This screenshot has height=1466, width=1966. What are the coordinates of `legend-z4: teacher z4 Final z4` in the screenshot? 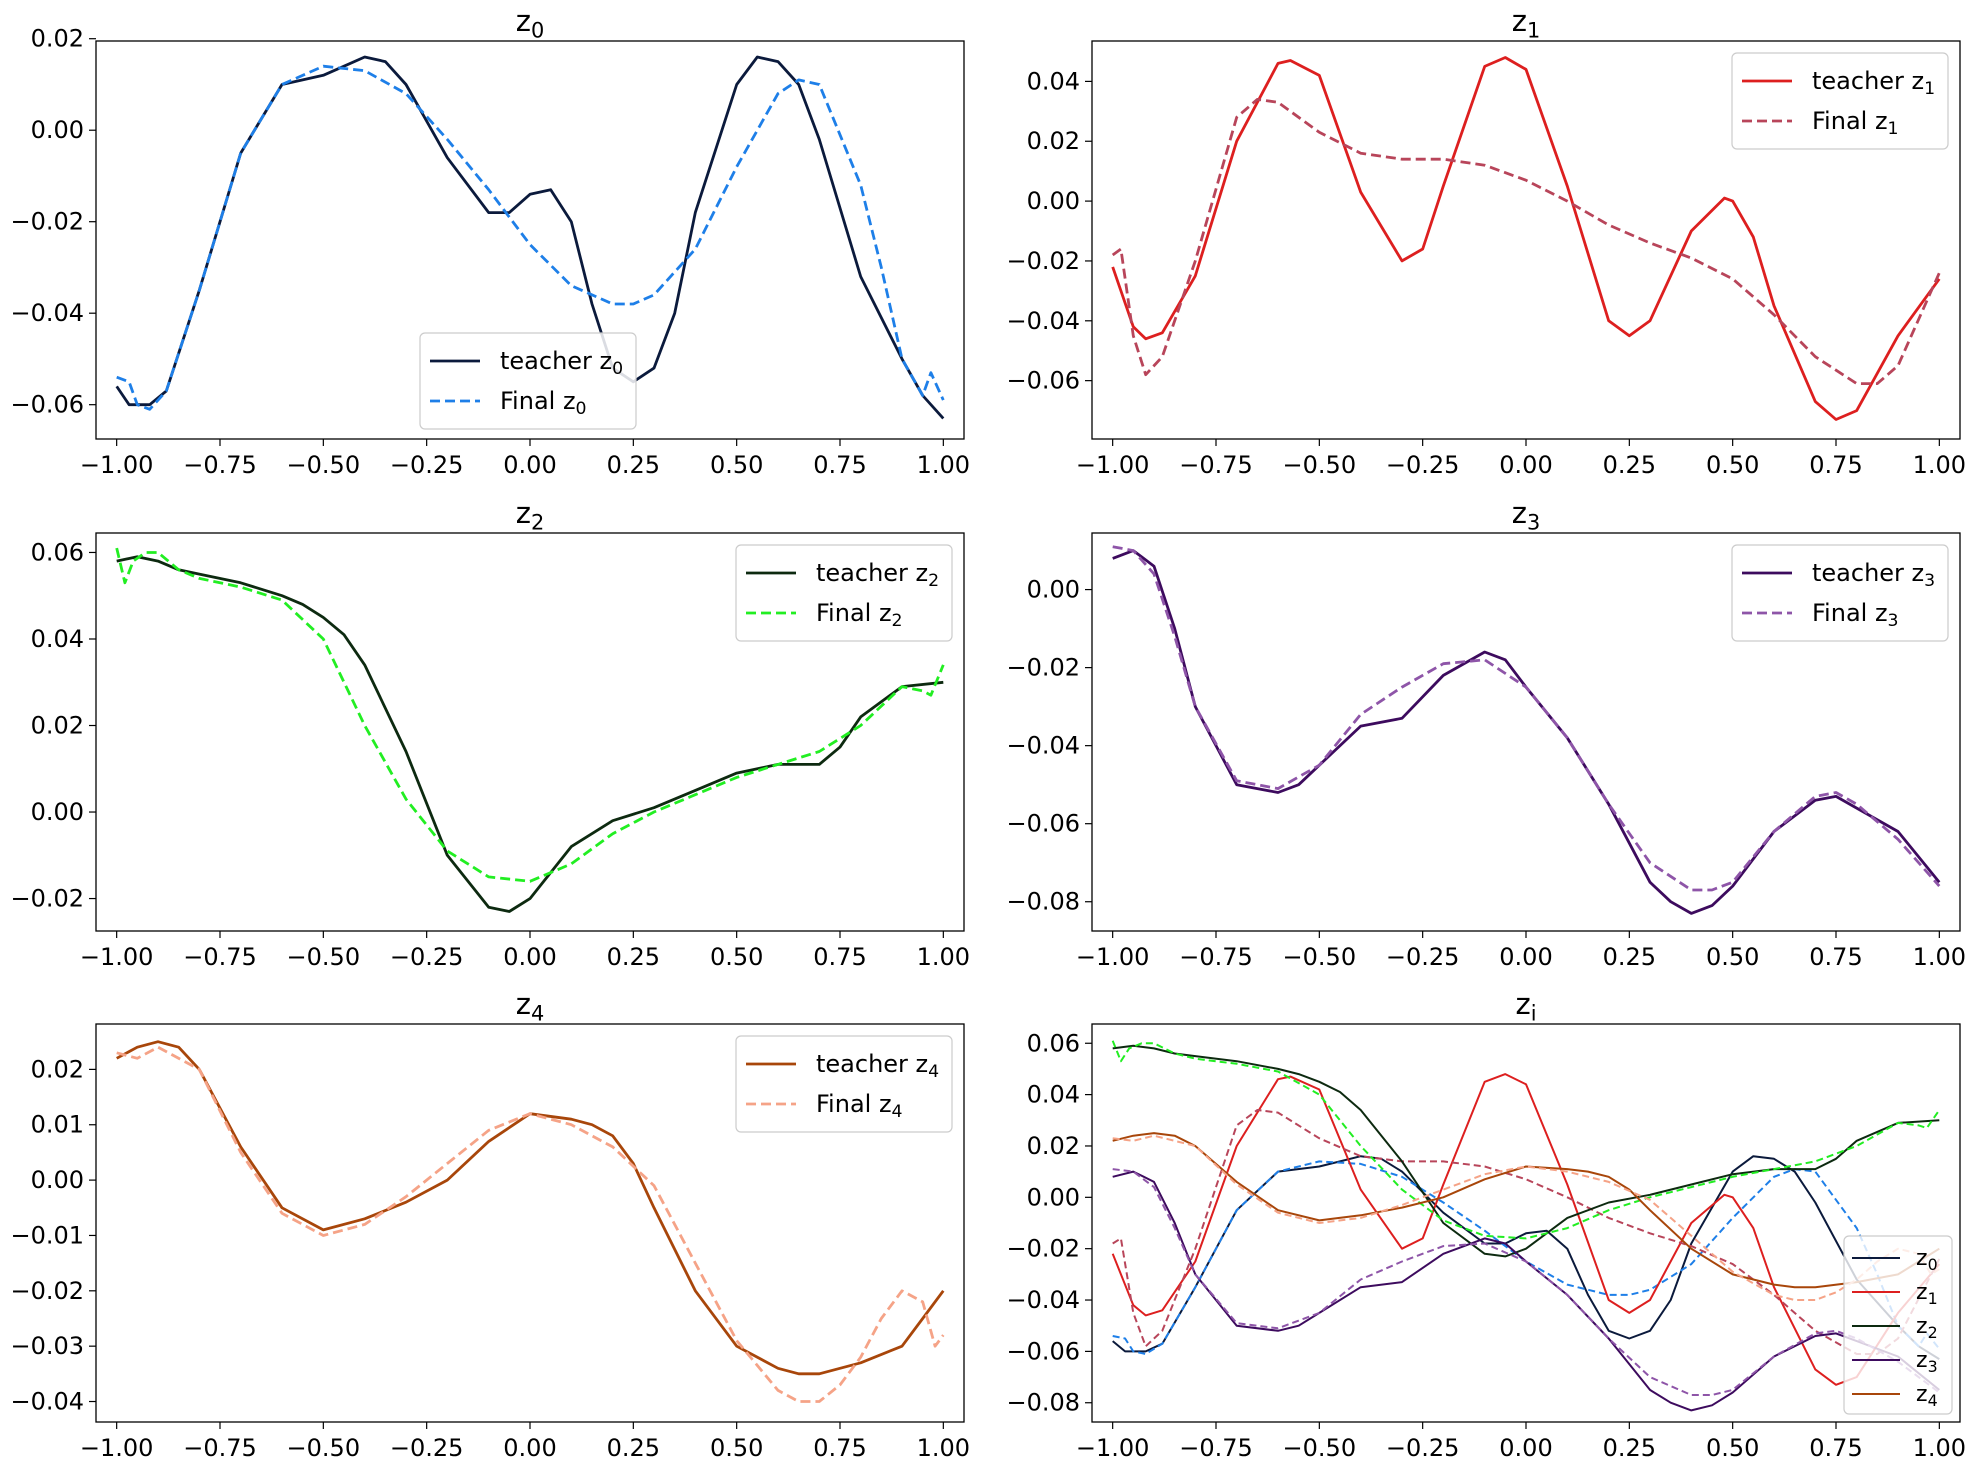 It's located at (844, 1084).